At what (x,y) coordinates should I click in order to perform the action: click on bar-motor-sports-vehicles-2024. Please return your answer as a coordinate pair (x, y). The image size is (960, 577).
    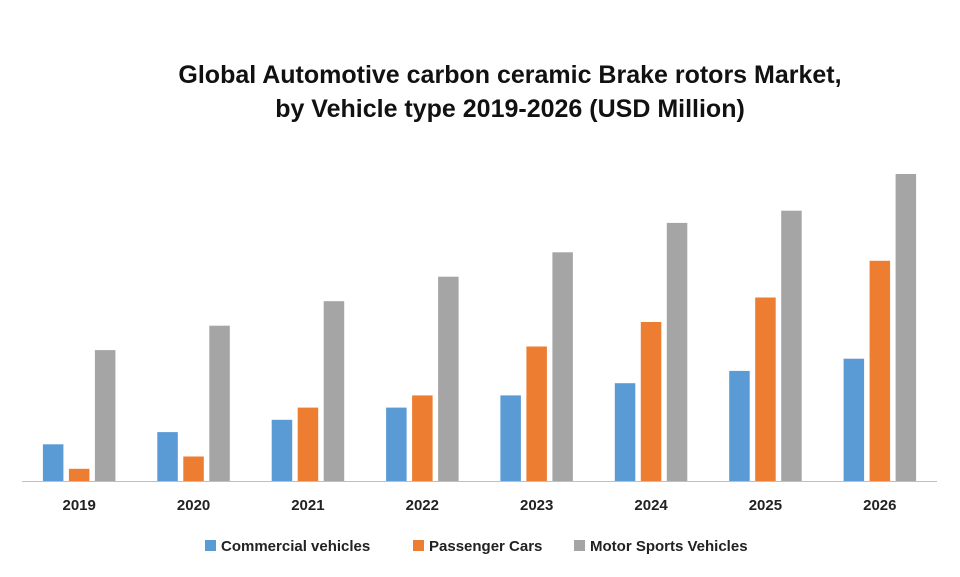
    Looking at the image, I should click on (677, 351).